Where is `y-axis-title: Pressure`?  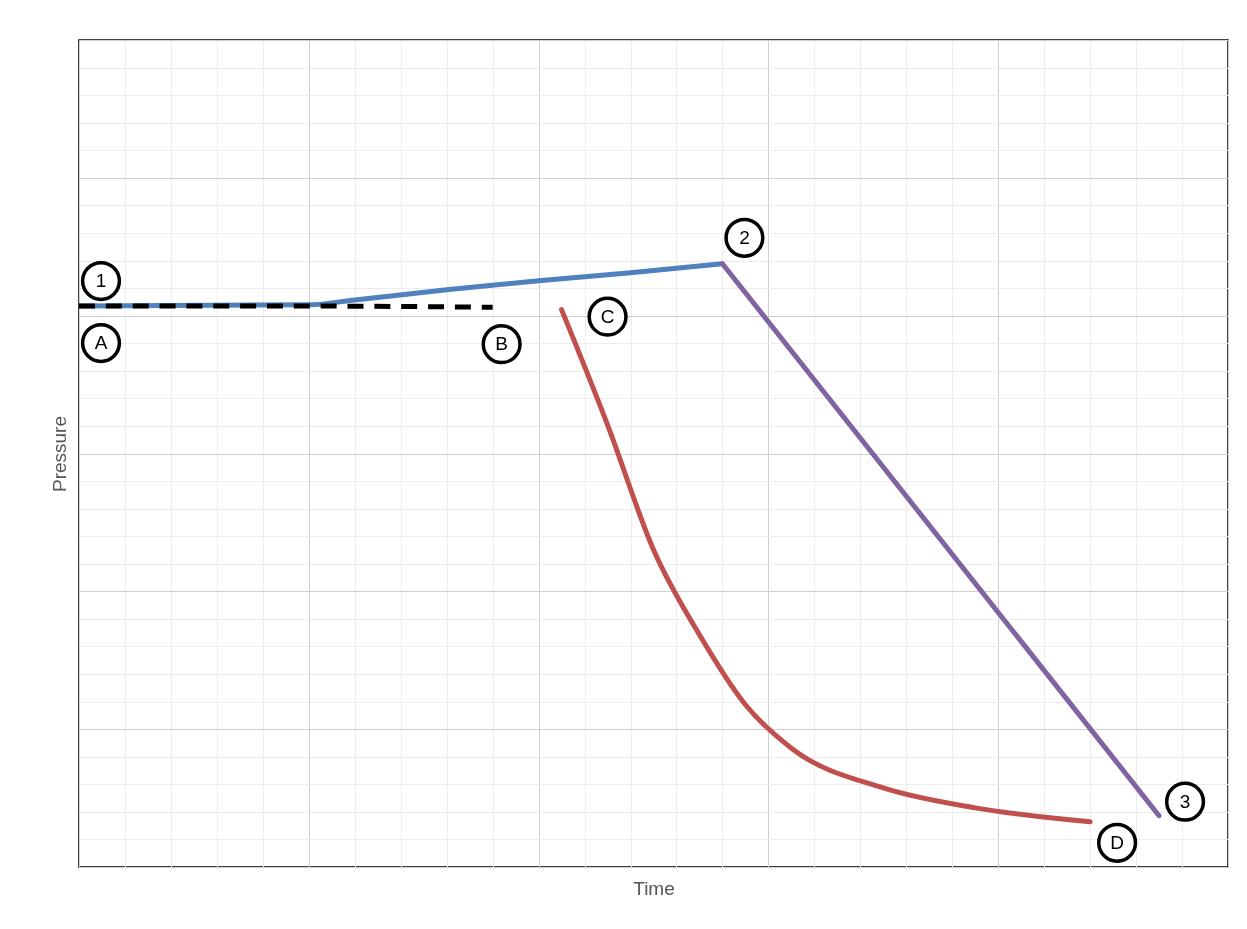
y-axis-title: Pressure is located at coordinates (59, 454).